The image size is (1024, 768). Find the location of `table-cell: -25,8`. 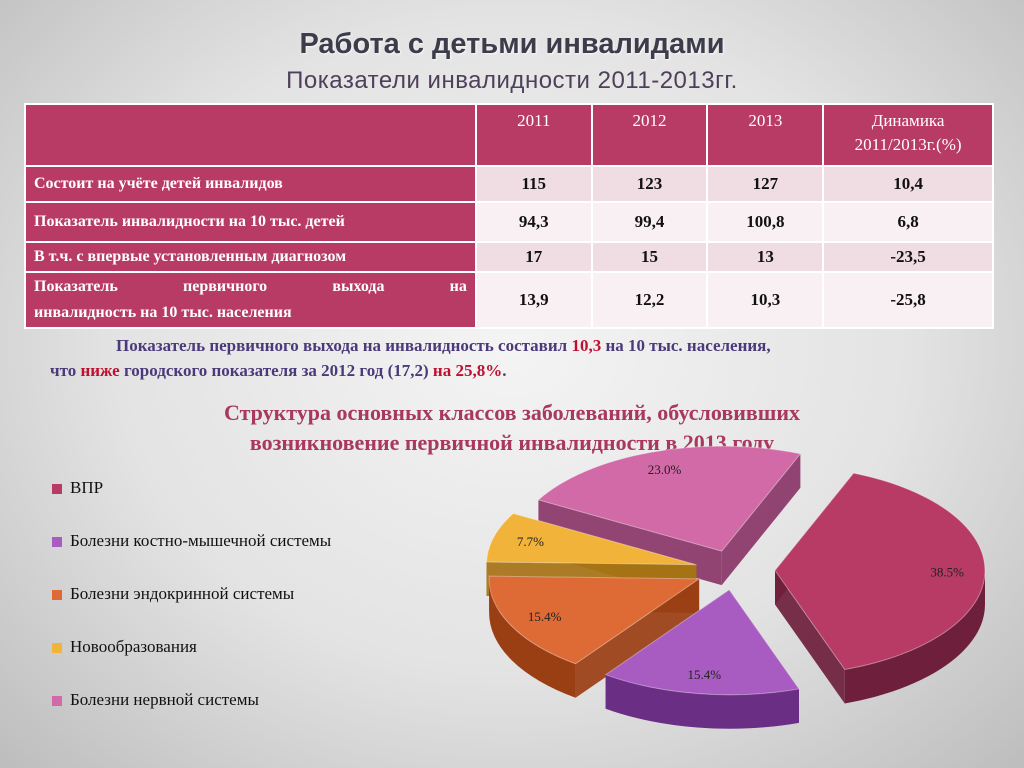

table-cell: -25,8 is located at coordinates (908, 300).